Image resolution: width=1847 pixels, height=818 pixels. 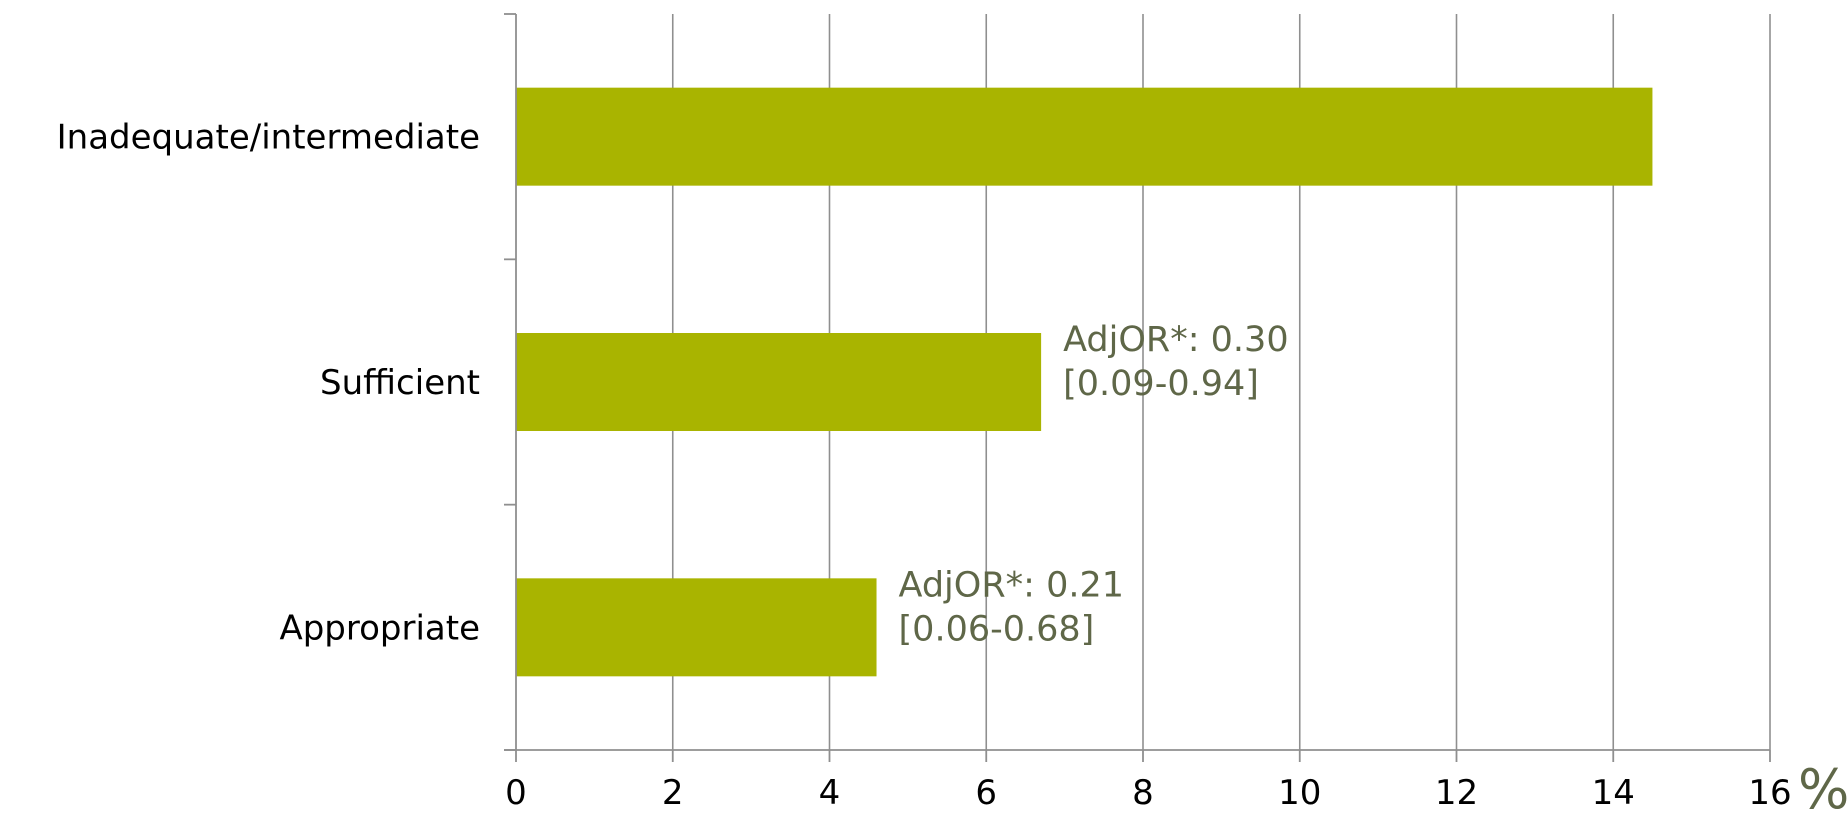 What do you see at coordinates (997, 629) in the screenshot?
I see `annotation-1-line-1: [0.06-0.68]` at bounding box center [997, 629].